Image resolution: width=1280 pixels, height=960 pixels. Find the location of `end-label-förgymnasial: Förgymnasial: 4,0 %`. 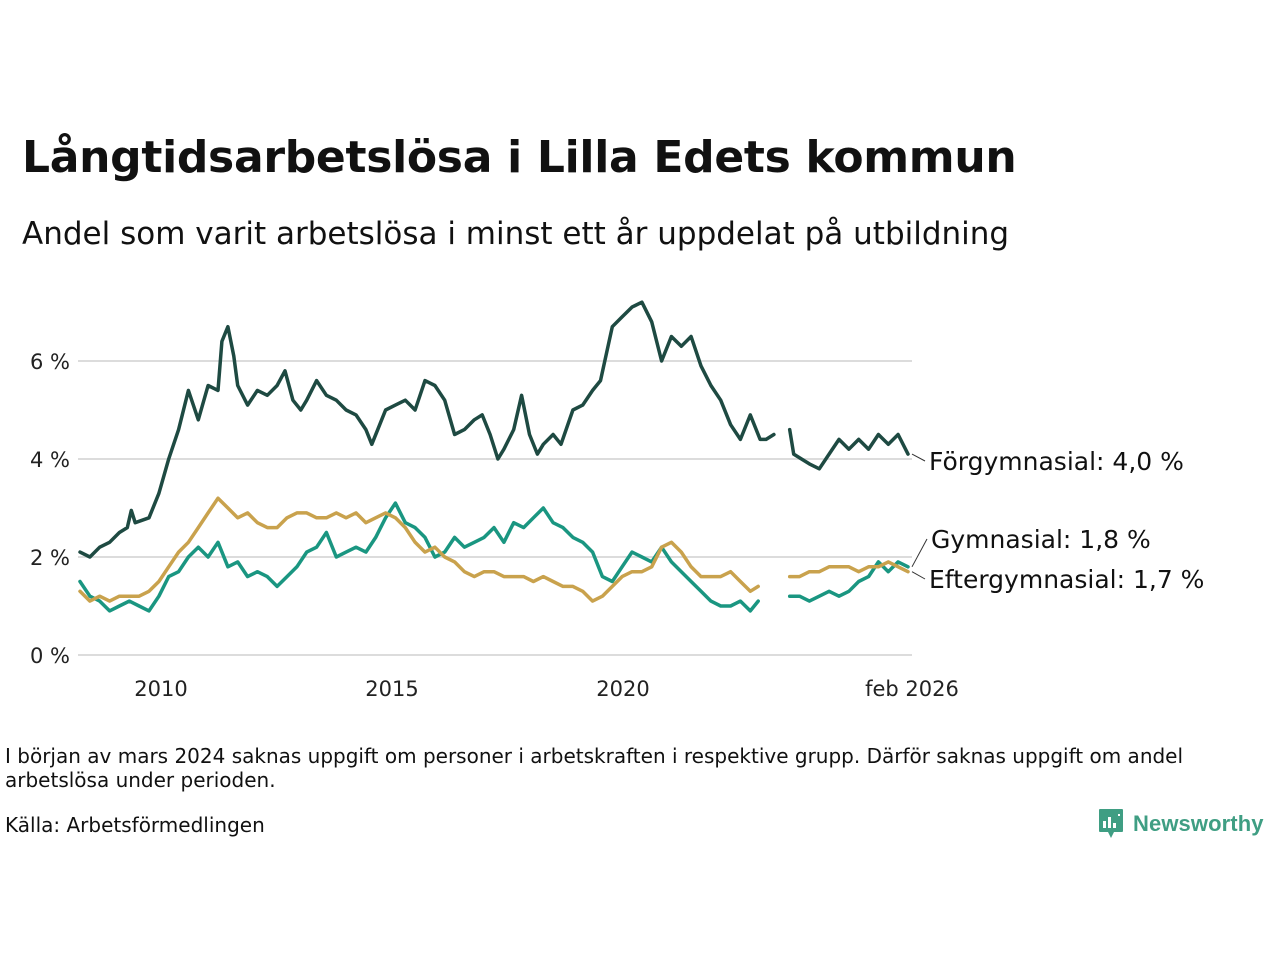

end-label-förgymnasial: Förgymnasial: 4,0 % is located at coordinates (1056, 461).